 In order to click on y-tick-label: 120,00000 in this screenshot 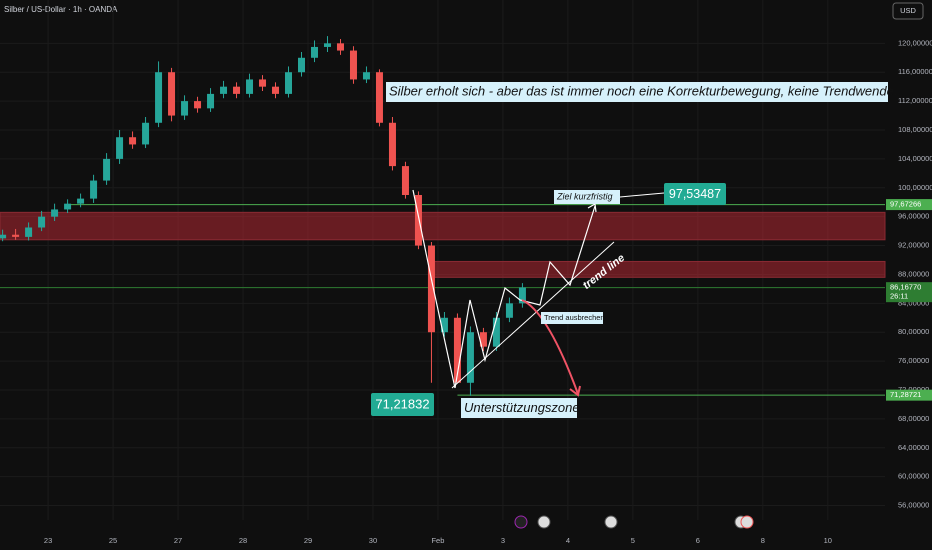, I will do `click(915, 42)`.